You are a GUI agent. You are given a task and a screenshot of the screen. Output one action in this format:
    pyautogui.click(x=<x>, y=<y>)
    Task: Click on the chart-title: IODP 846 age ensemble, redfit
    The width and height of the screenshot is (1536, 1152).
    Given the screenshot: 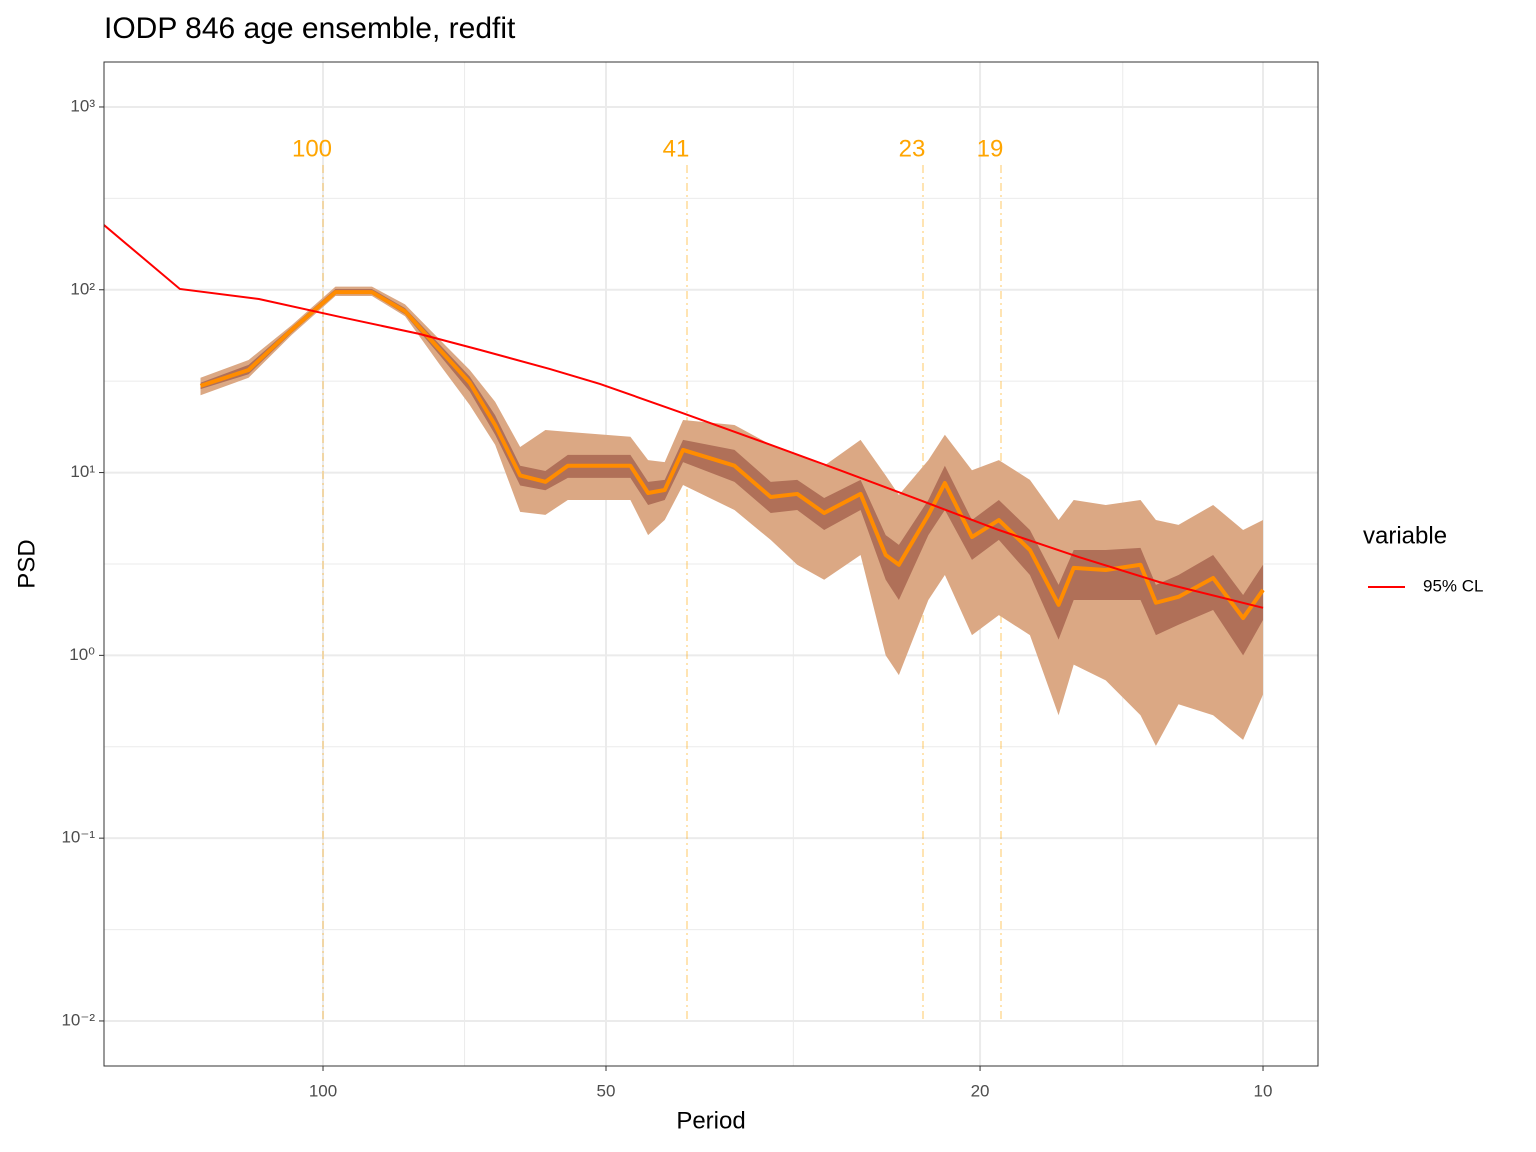 What is the action you would take?
    pyautogui.click(x=310, y=28)
    